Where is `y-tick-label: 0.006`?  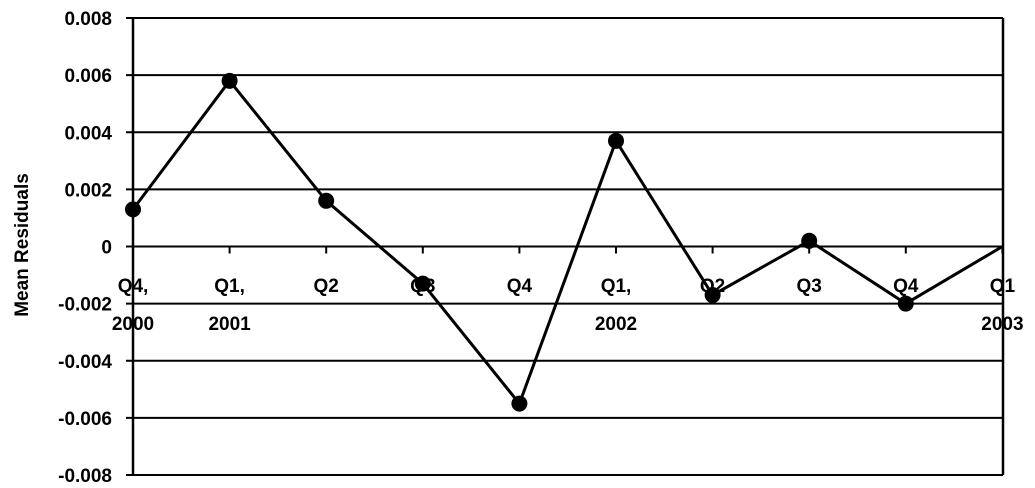
y-tick-label: 0.006 is located at coordinates (88, 76).